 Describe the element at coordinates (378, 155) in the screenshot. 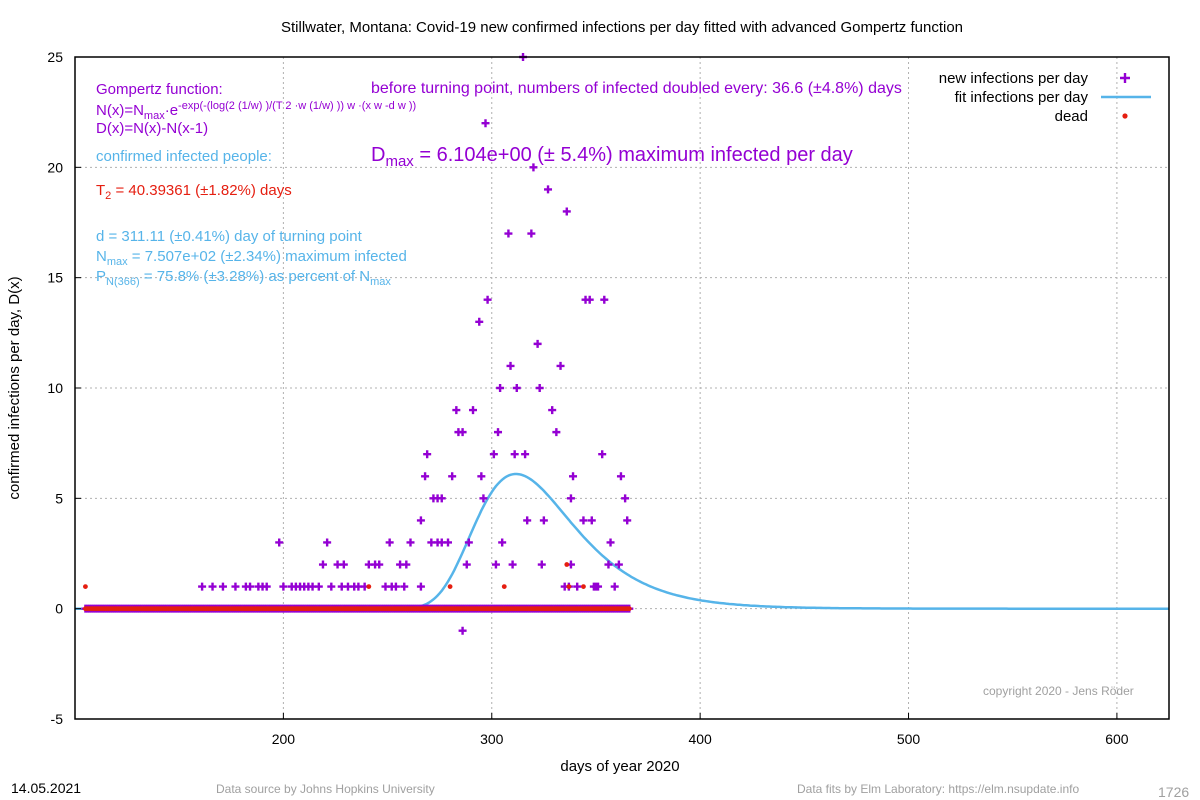

I see `dmax-a: D` at that location.